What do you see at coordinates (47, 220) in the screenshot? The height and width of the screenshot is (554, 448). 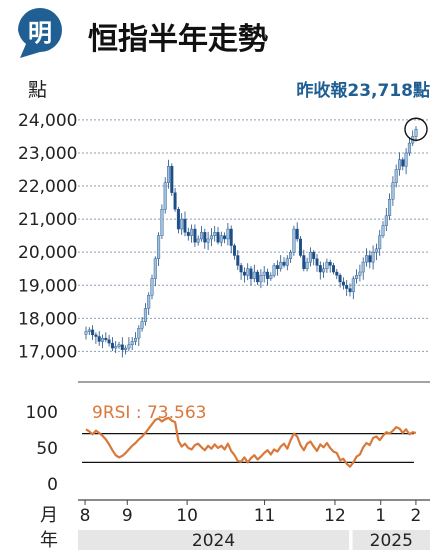 I see `price-y-tick-label: 21,000` at bounding box center [47, 220].